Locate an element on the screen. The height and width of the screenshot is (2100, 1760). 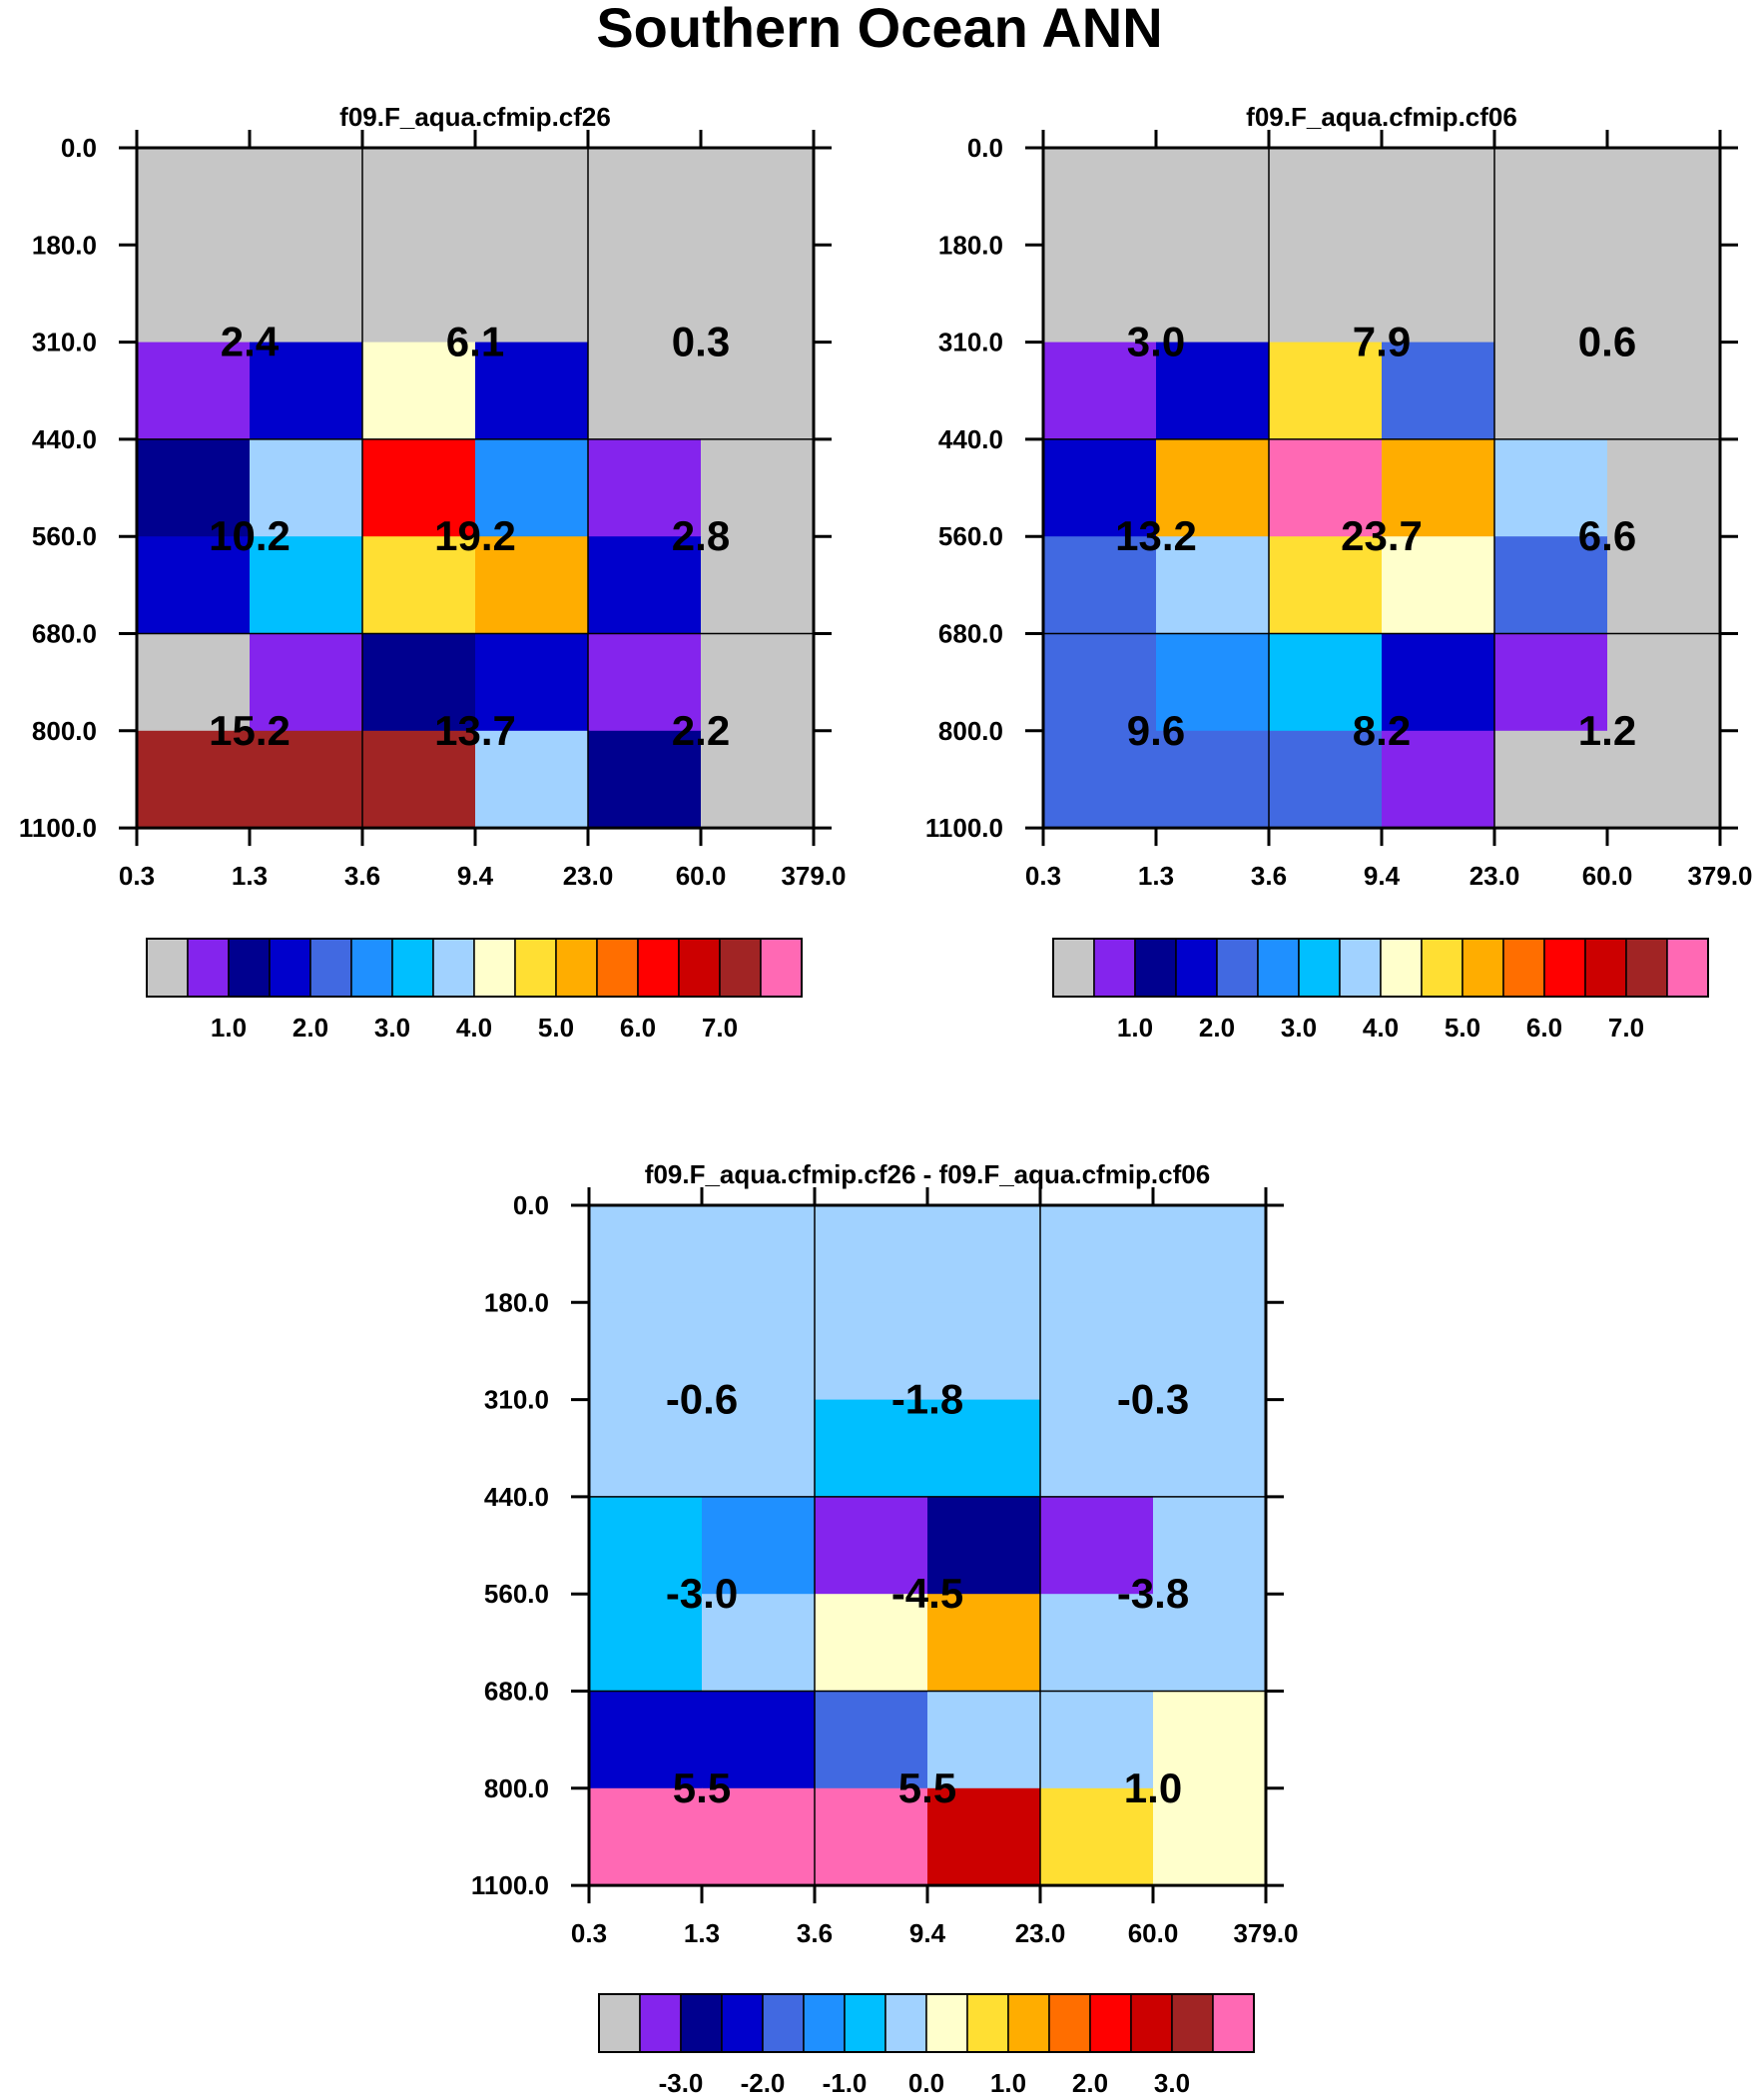
x-tick-label: 23.0 is located at coordinates (1040, 1933).